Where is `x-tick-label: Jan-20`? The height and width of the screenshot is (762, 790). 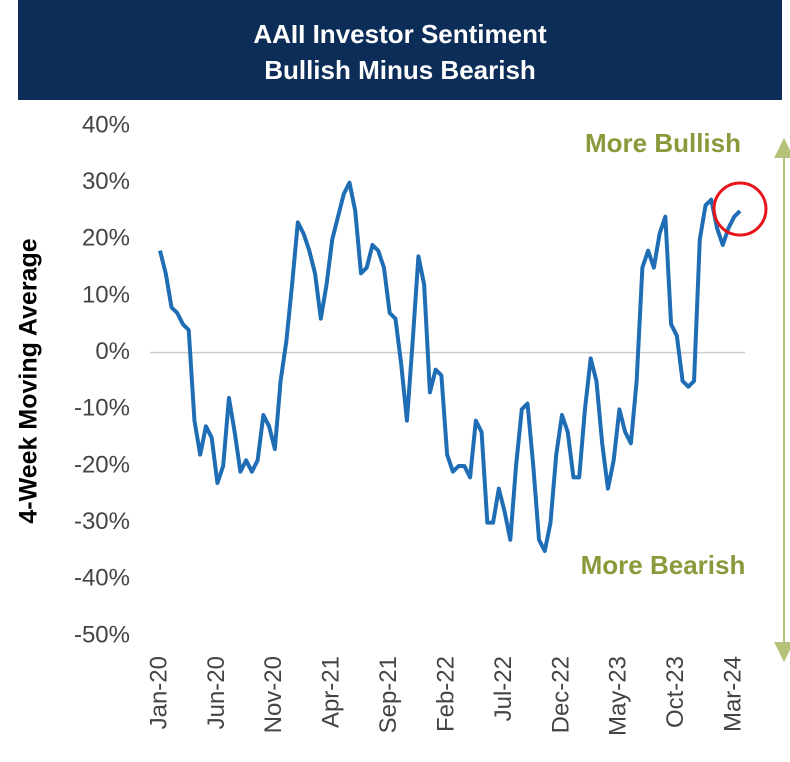
x-tick-label: Jan-20 is located at coordinates (158, 692).